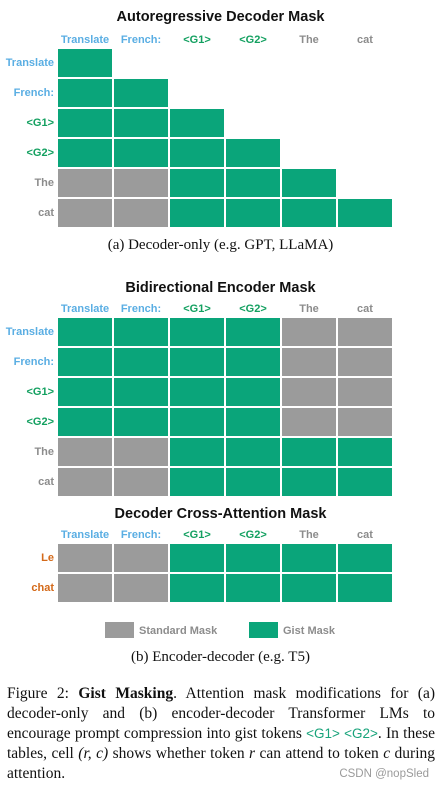 The image size is (441, 793). What do you see at coordinates (46, 213) in the screenshot?
I see `panel_a-row-label-5: cat` at bounding box center [46, 213].